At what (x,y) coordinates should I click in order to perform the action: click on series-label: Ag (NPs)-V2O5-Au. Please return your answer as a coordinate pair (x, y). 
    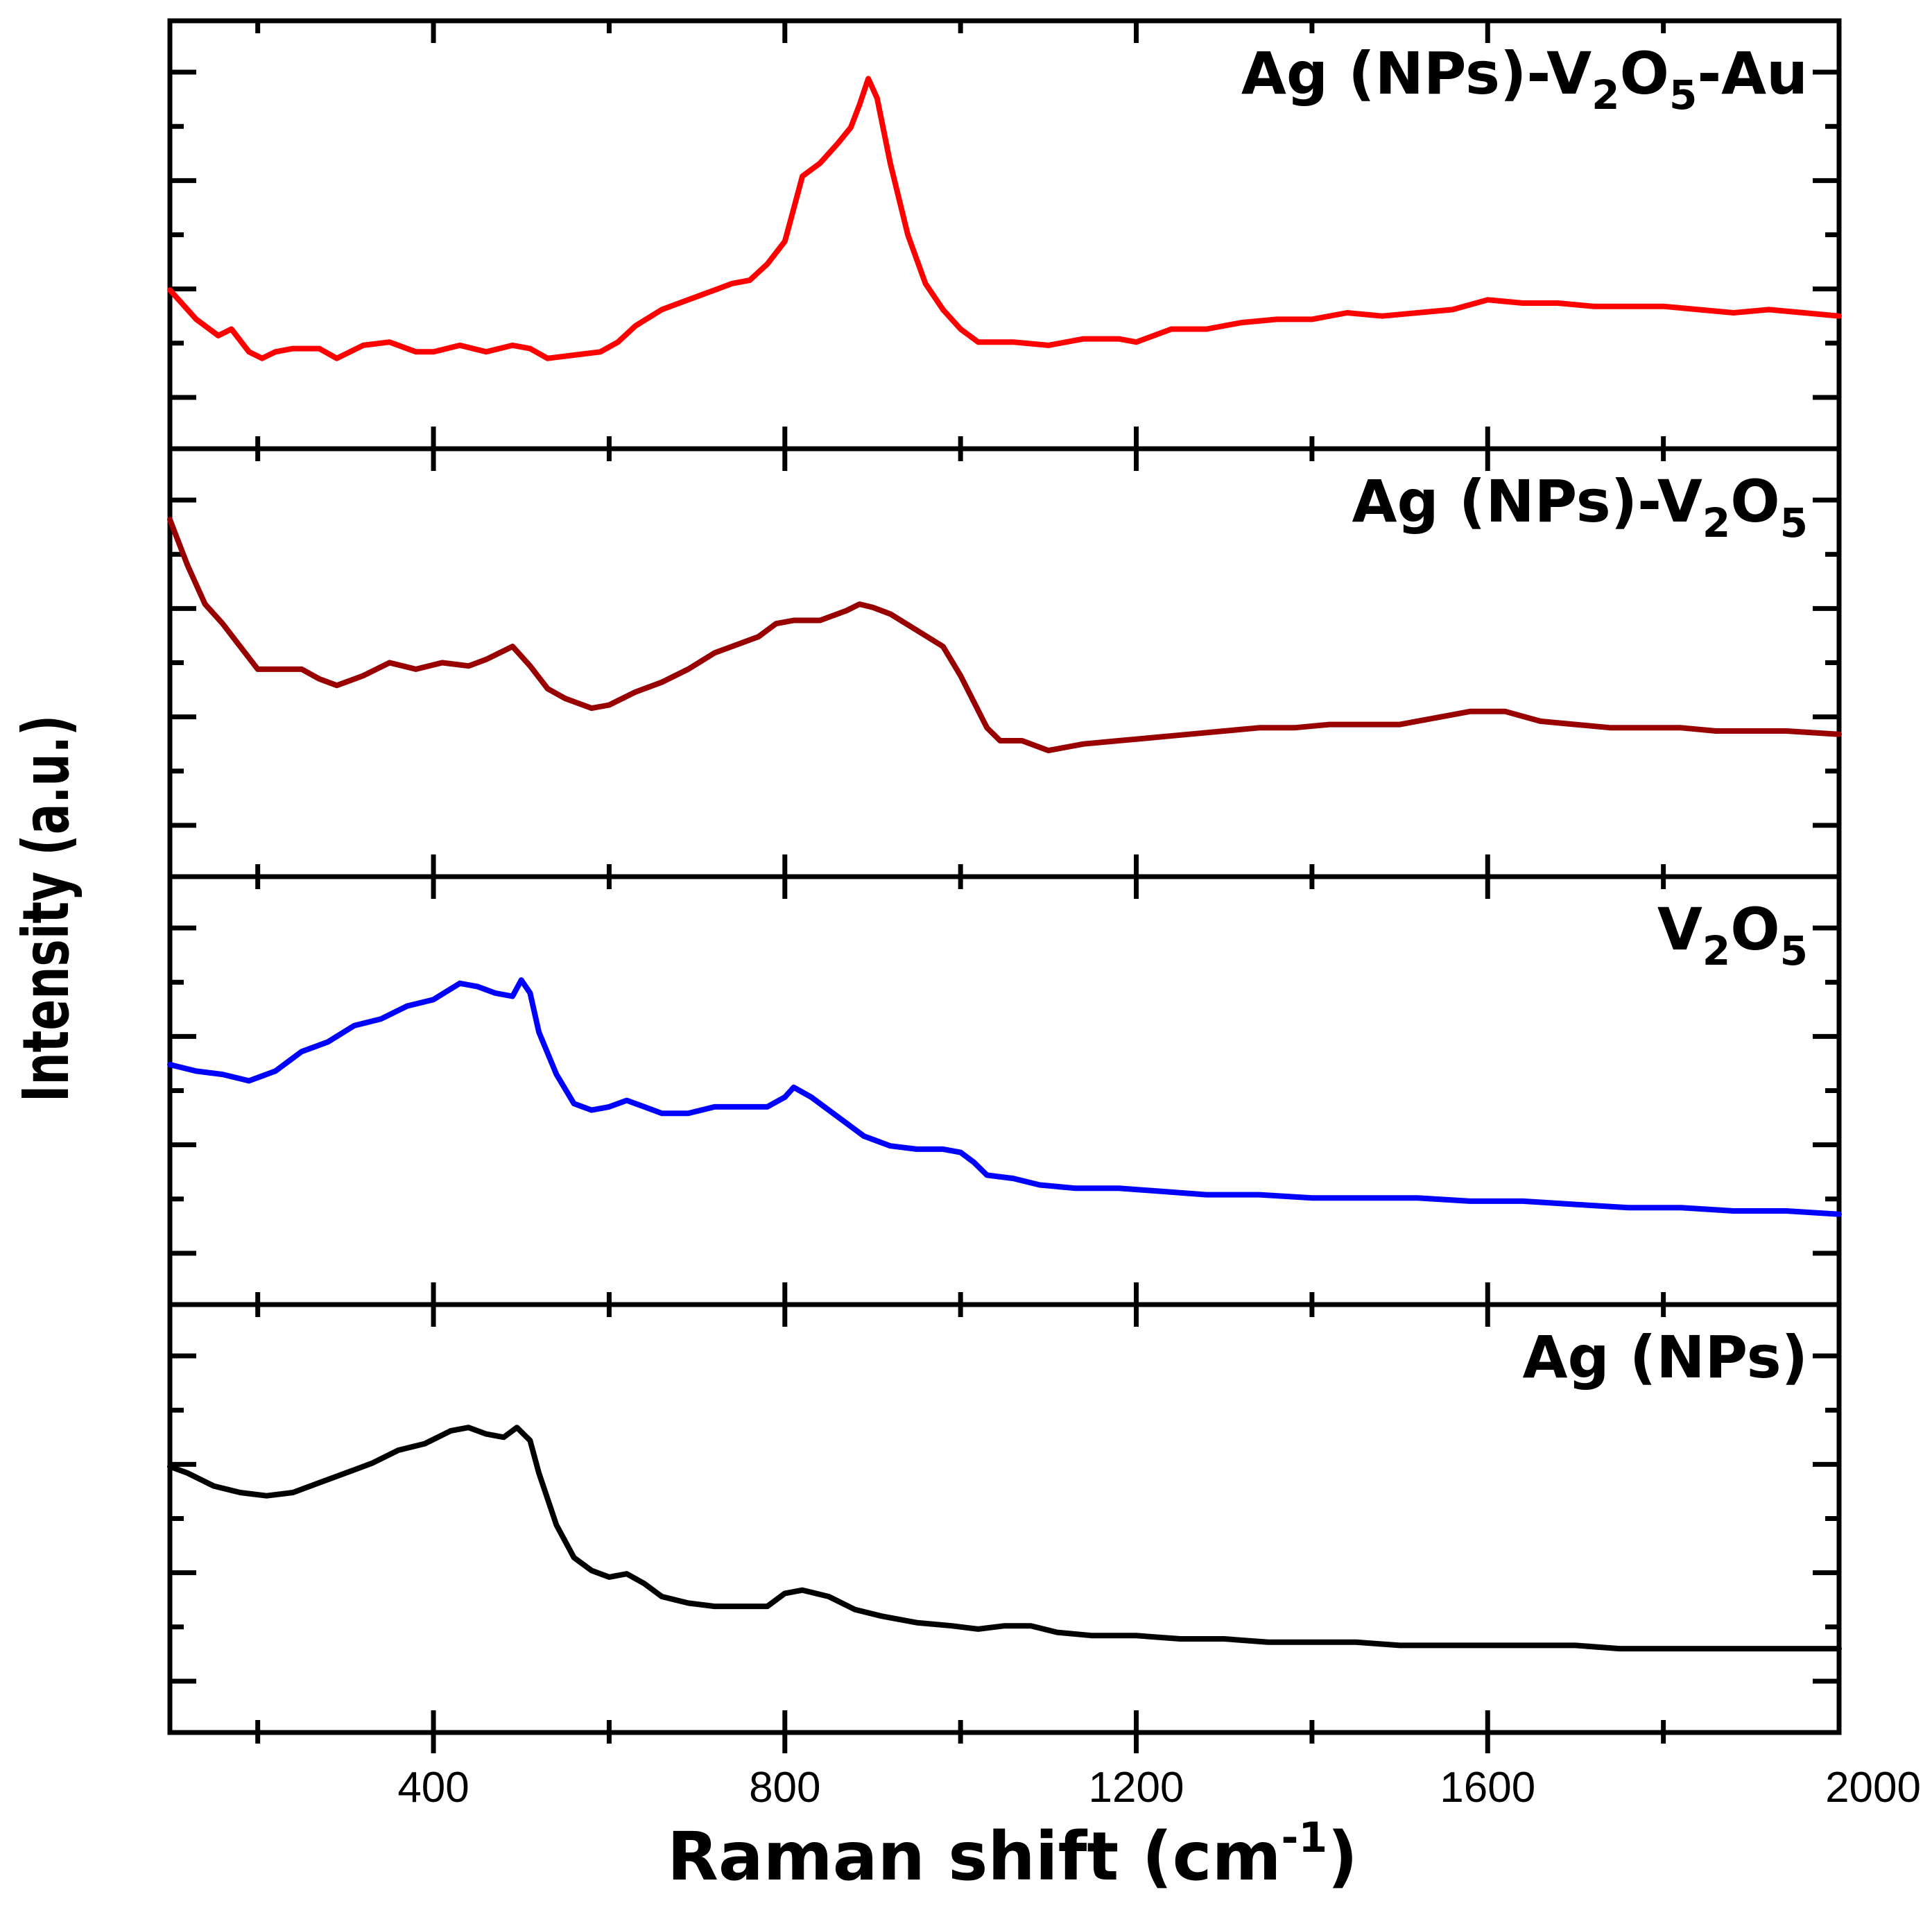
    Looking at the image, I should click on (1524, 79).